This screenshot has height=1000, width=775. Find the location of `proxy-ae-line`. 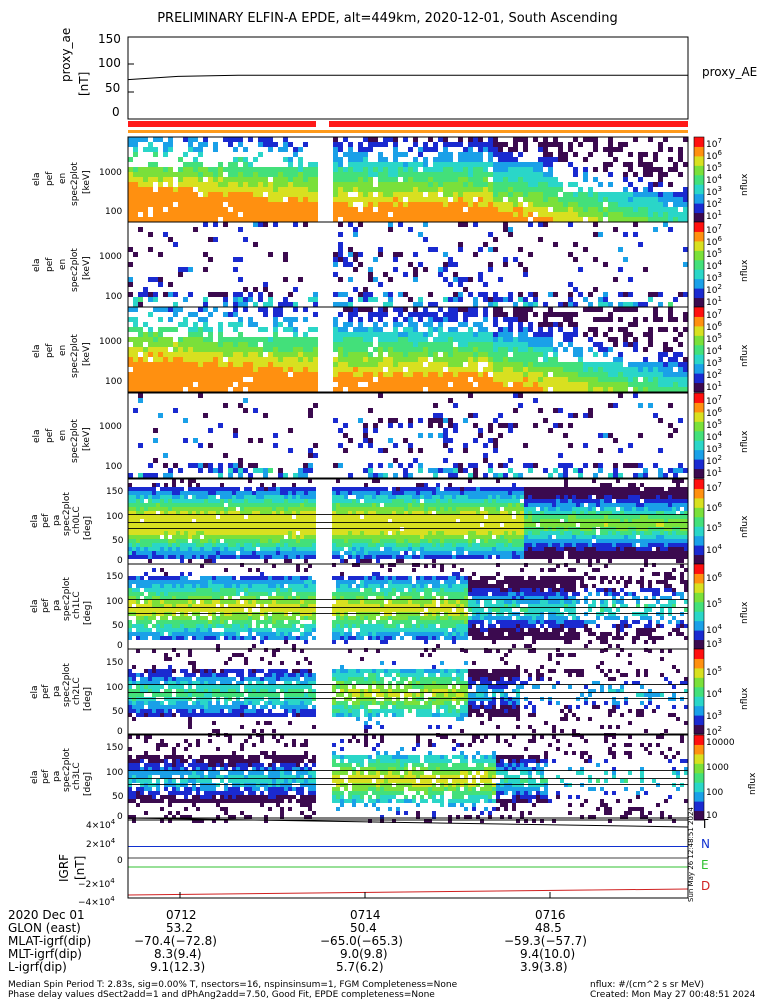

proxy-ae-line is located at coordinates (407, 77).